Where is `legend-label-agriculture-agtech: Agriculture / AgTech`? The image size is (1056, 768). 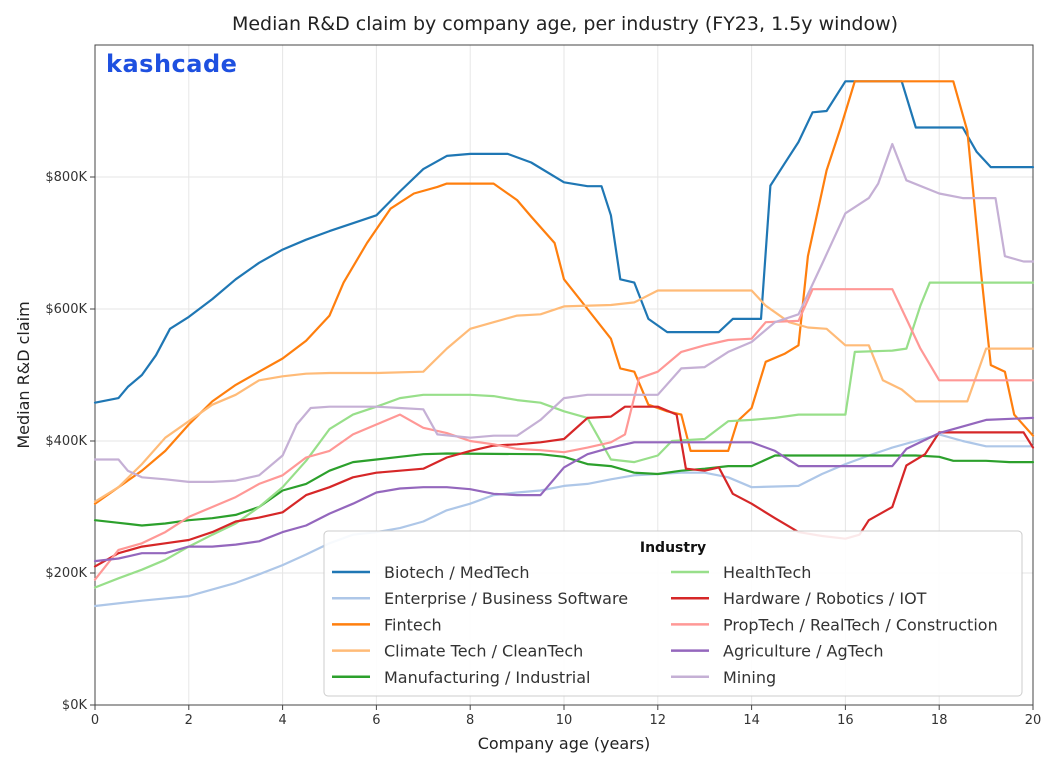
legend-label-agriculture-agtech: Agriculture / AgTech is located at coordinates (803, 651).